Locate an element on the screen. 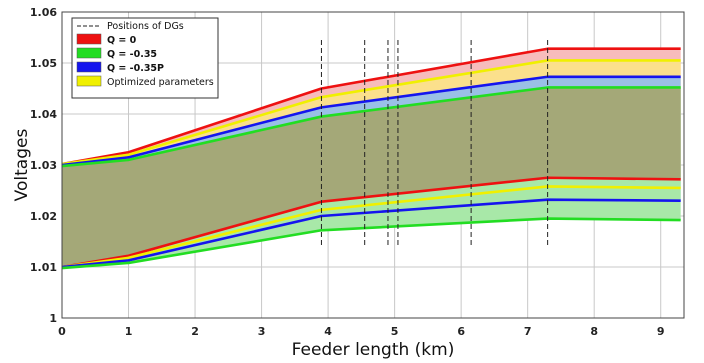 This screenshot has height=363, width=704. x-axis-label: Feeder length (km) is located at coordinates (373, 350).